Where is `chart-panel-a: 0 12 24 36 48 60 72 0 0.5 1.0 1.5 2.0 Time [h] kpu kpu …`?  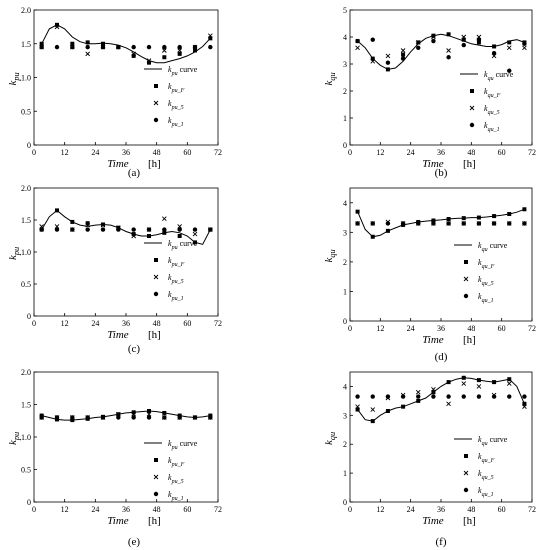 chart-panel-a: 0 12 24 36 48 60 72 0 0.5 1.0 1.5 2.0 Time [h] kpu kpu … is located at coordinates (114, 92).